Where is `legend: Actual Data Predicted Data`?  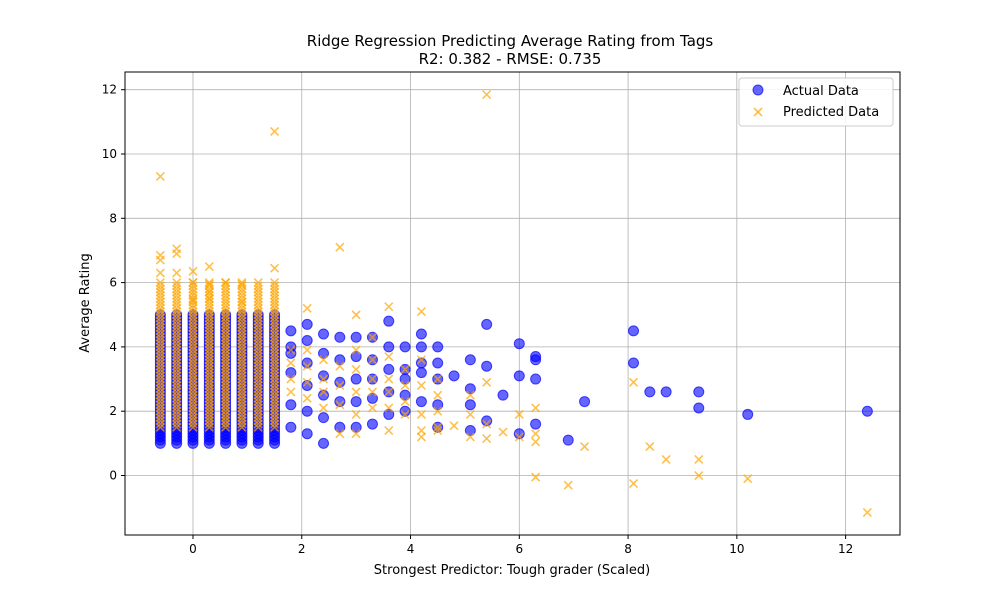 legend: Actual Data Predicted Data is located at coordinates (816, 102).